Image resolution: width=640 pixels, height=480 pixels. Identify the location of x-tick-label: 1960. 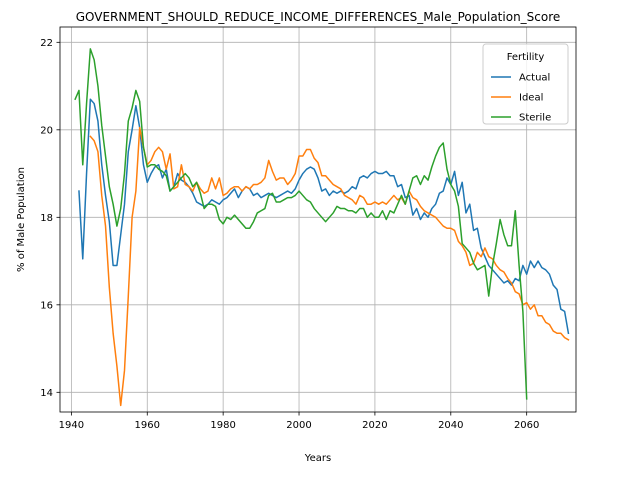
(147, 425).